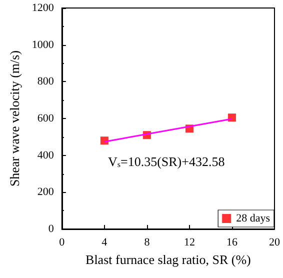  I want to click on x-tick-label: 8, so click(147, 242).